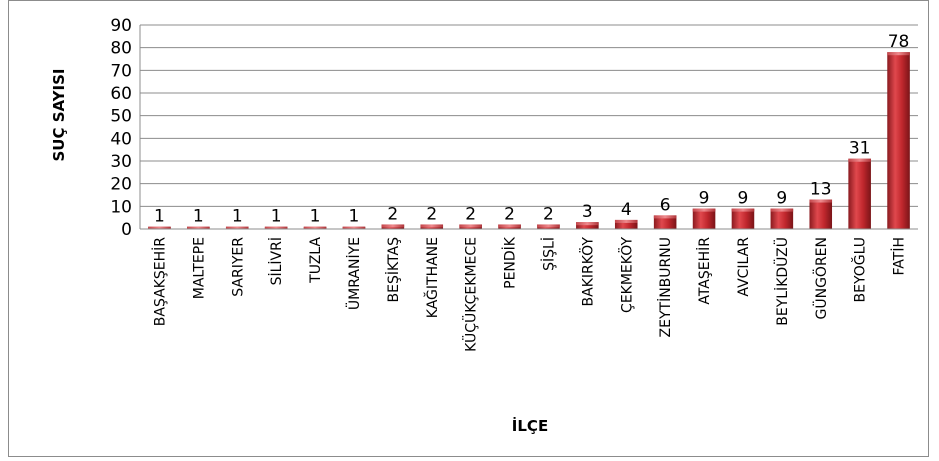  What do you see at coordinates (121, 94) in the screenshot?
I see `y-tick-label: 60` at bounding box center [121, 94].